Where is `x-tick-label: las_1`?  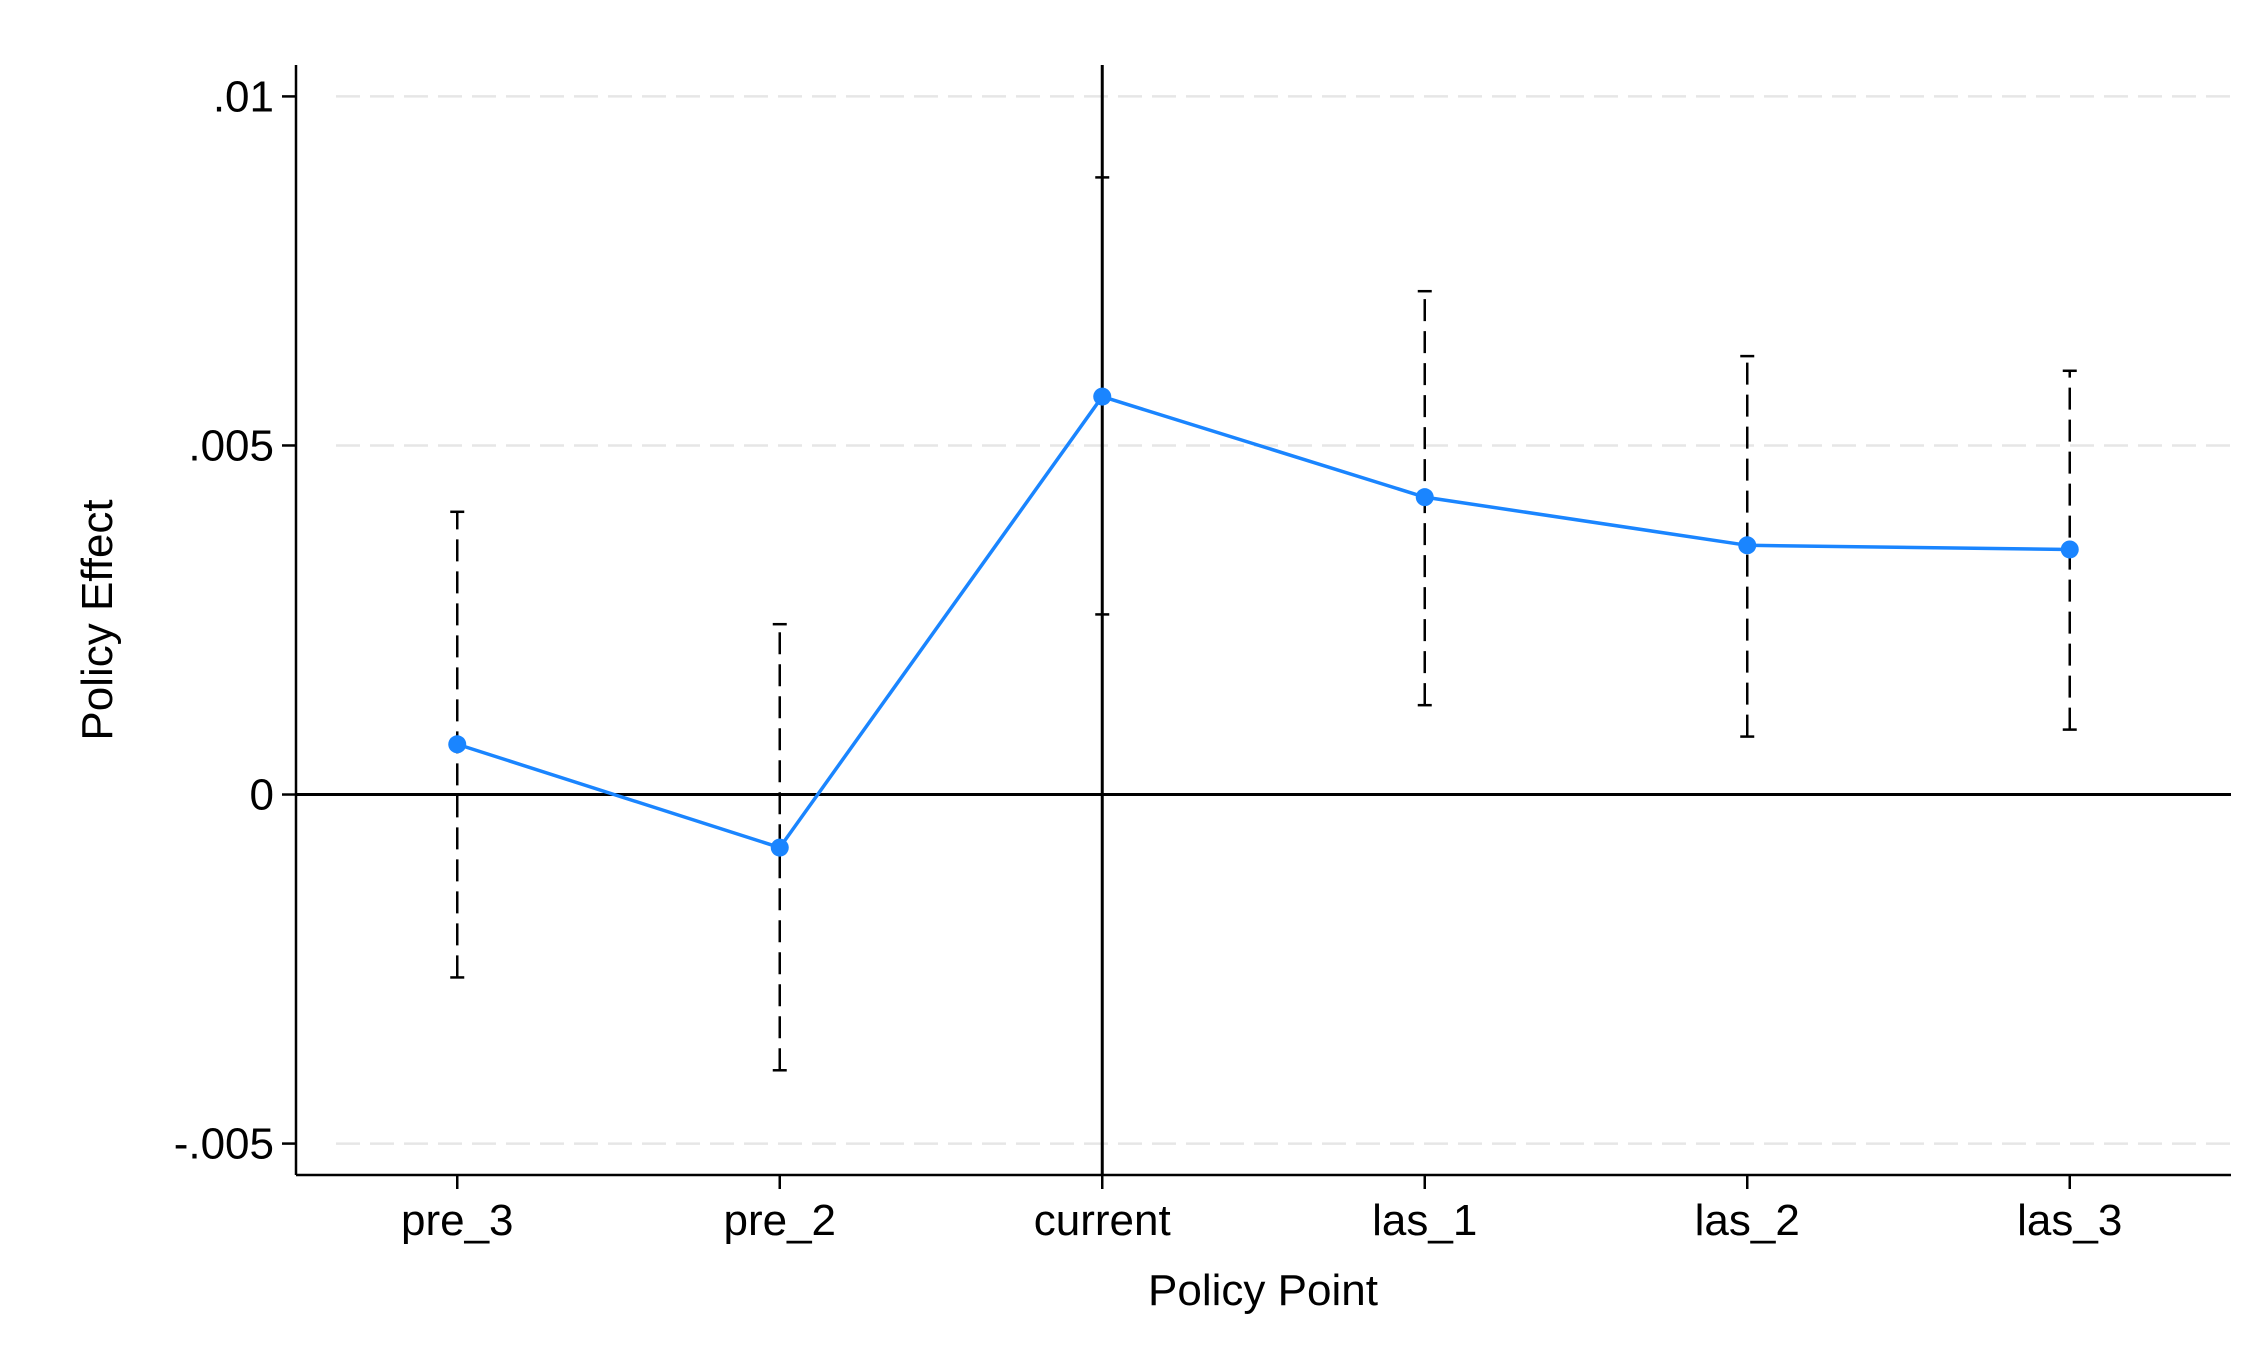 x-tick-label: las_1 is located at coordinates (1424, 1220).